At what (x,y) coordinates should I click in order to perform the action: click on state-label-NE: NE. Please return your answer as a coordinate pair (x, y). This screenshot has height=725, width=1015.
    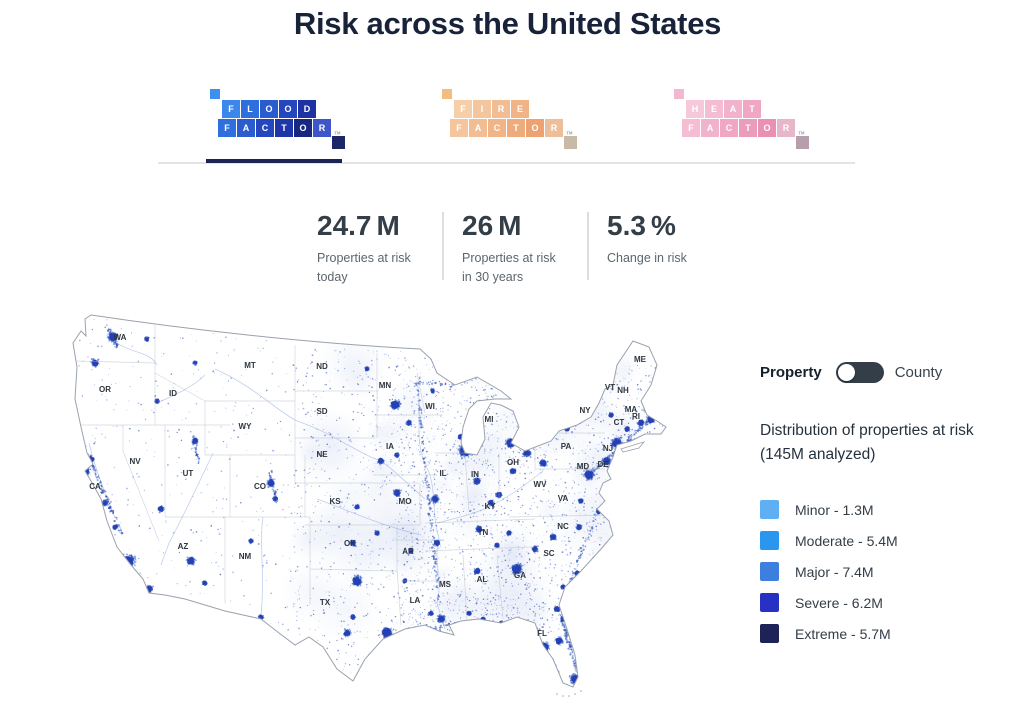
    Looking at the image, I should click on (322, 454).